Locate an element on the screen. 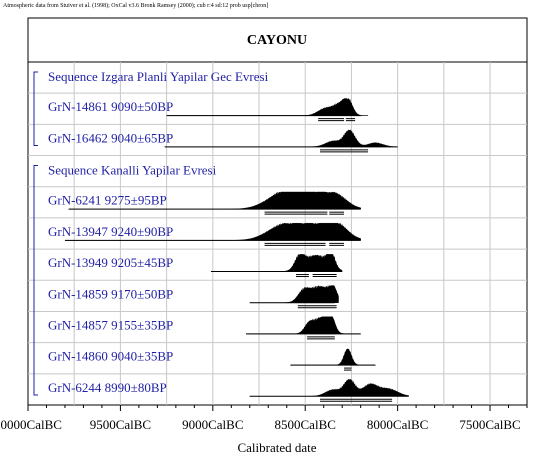  date-label: GrN-14861 9090±50BP is located at coordinates (110, 106).